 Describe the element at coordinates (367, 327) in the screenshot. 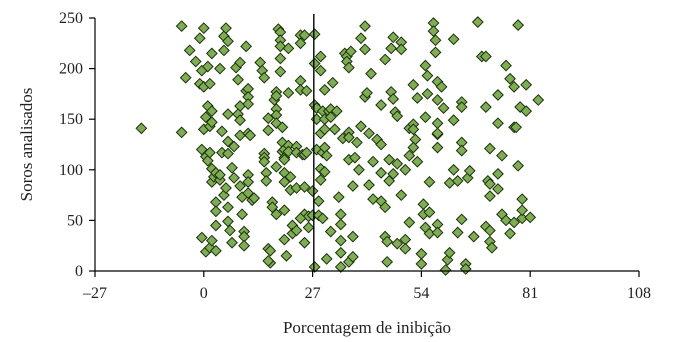

I see `x-axis-title: Porcentagem de inibição` at that location.